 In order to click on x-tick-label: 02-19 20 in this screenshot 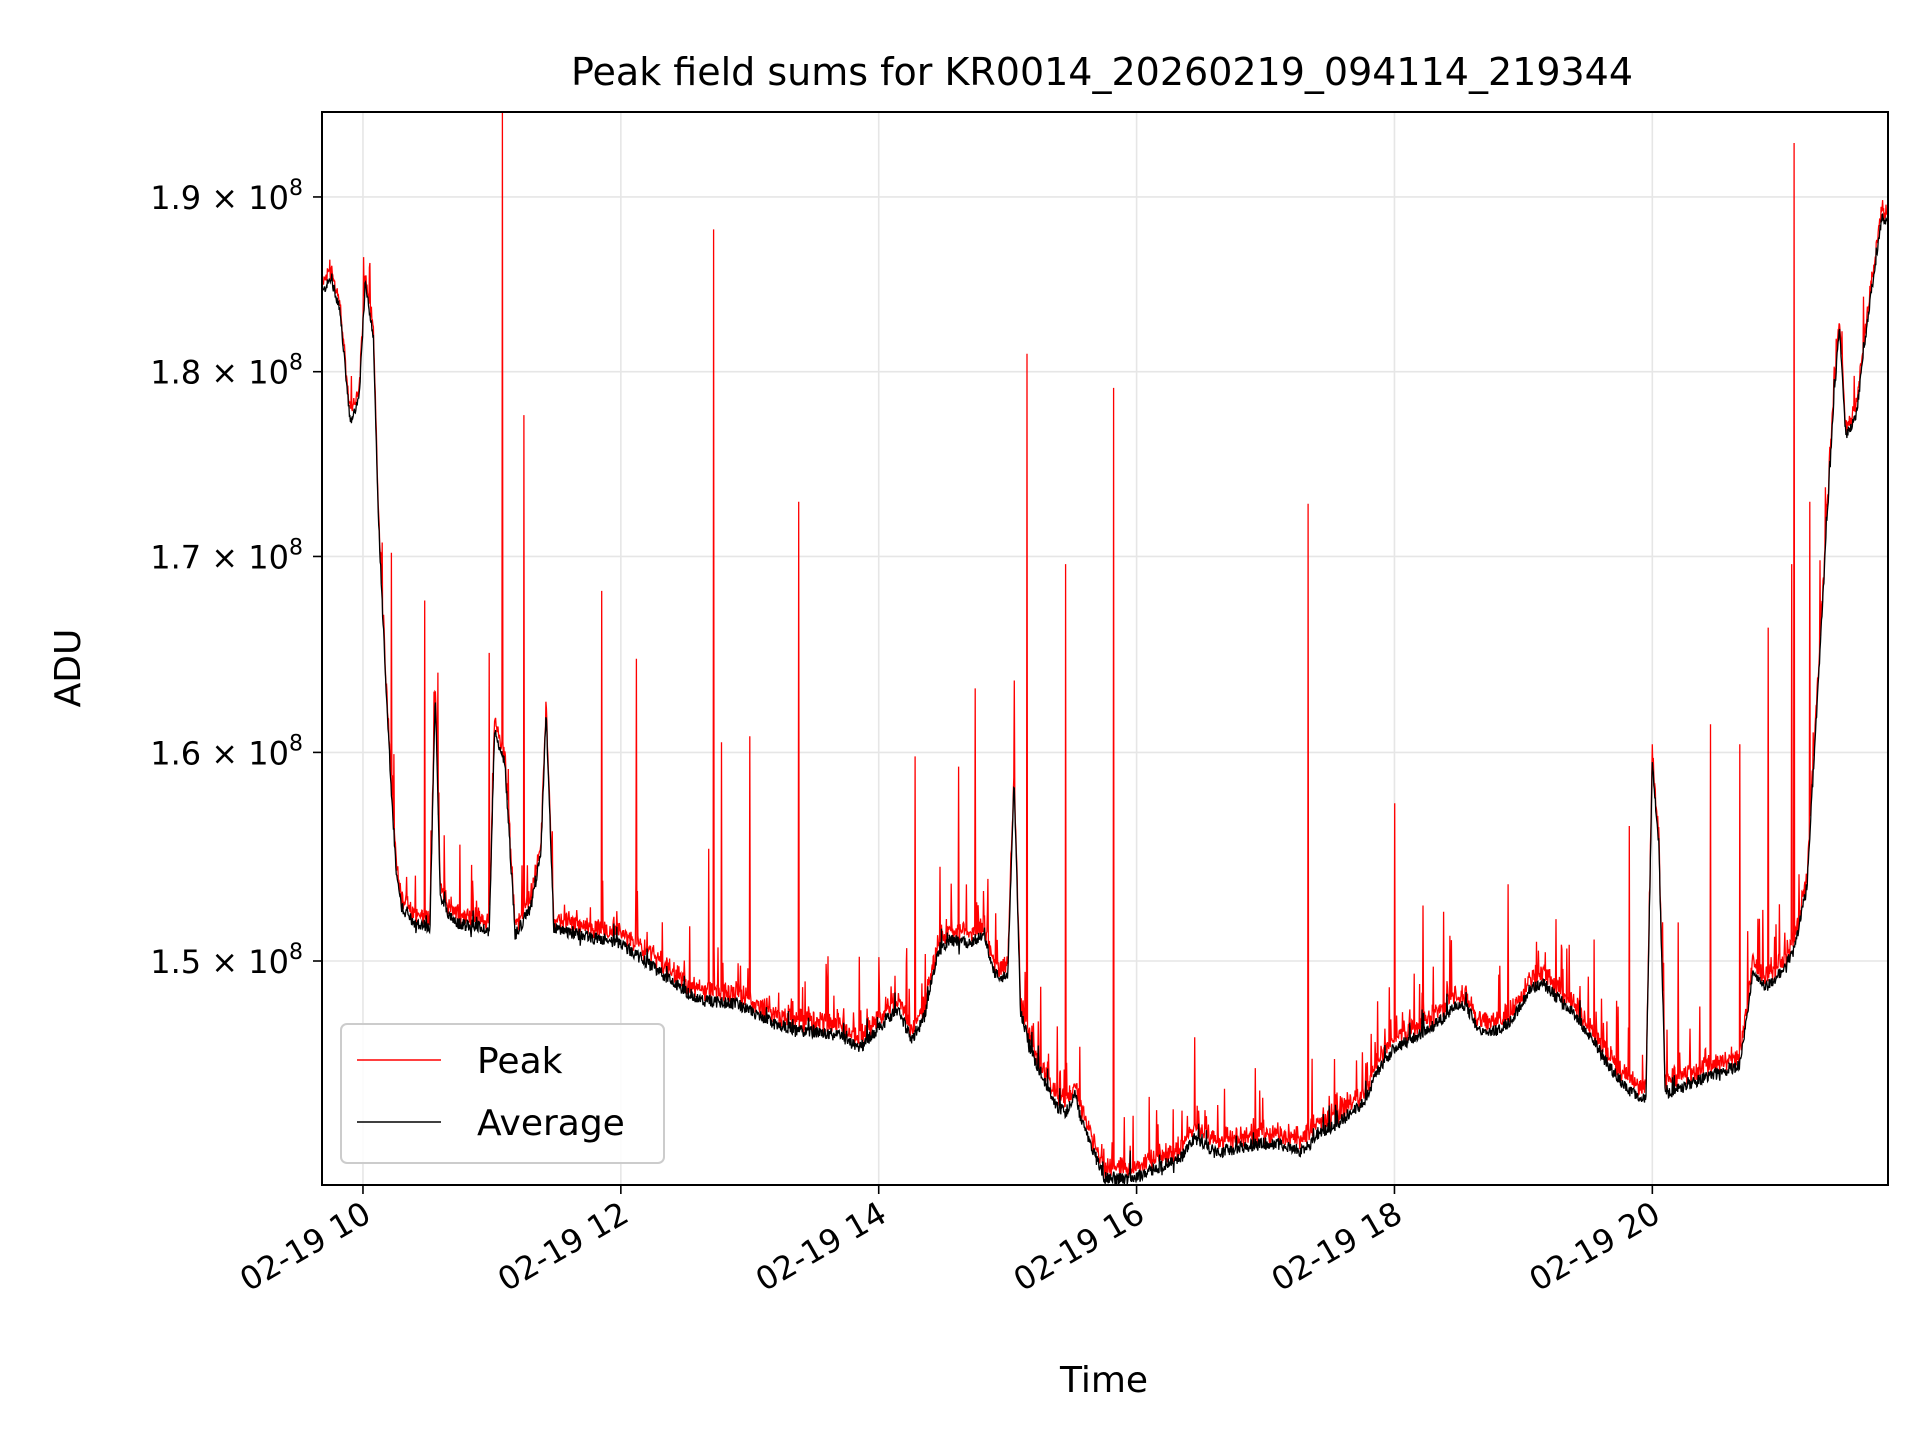, I will do `click(1595, 1246)`.